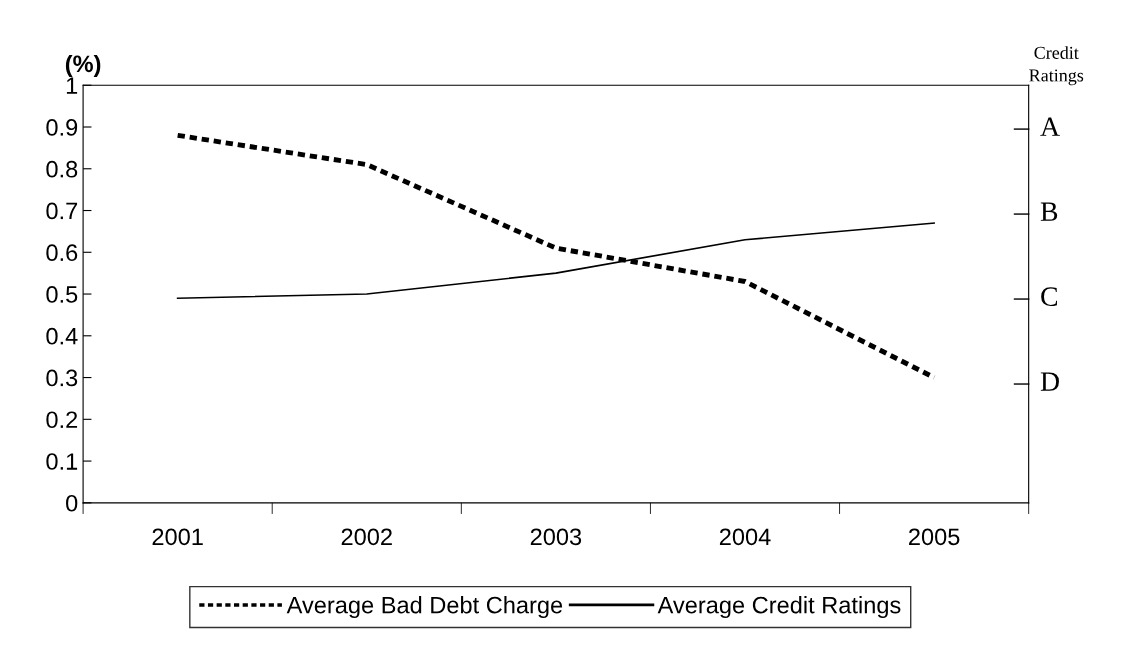 The image size is (1123, 666). Describe the element at coordinates (934, 537) in the screenshot. I see `x-tick-label: 2005` at that location.